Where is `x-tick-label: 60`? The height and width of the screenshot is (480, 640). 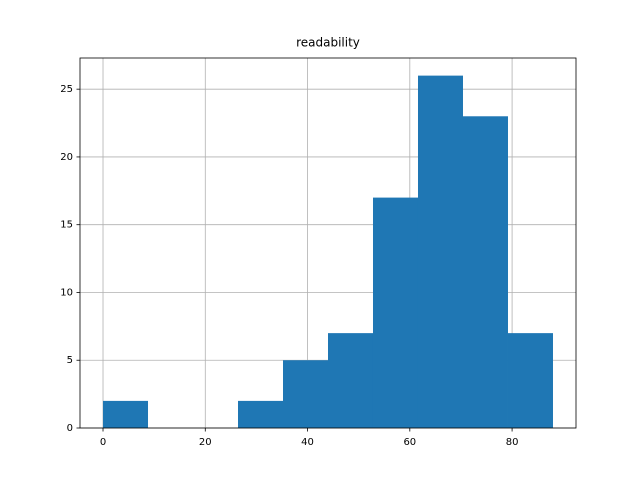
x-tick-label: 60 is located at coordinates (409, 442).